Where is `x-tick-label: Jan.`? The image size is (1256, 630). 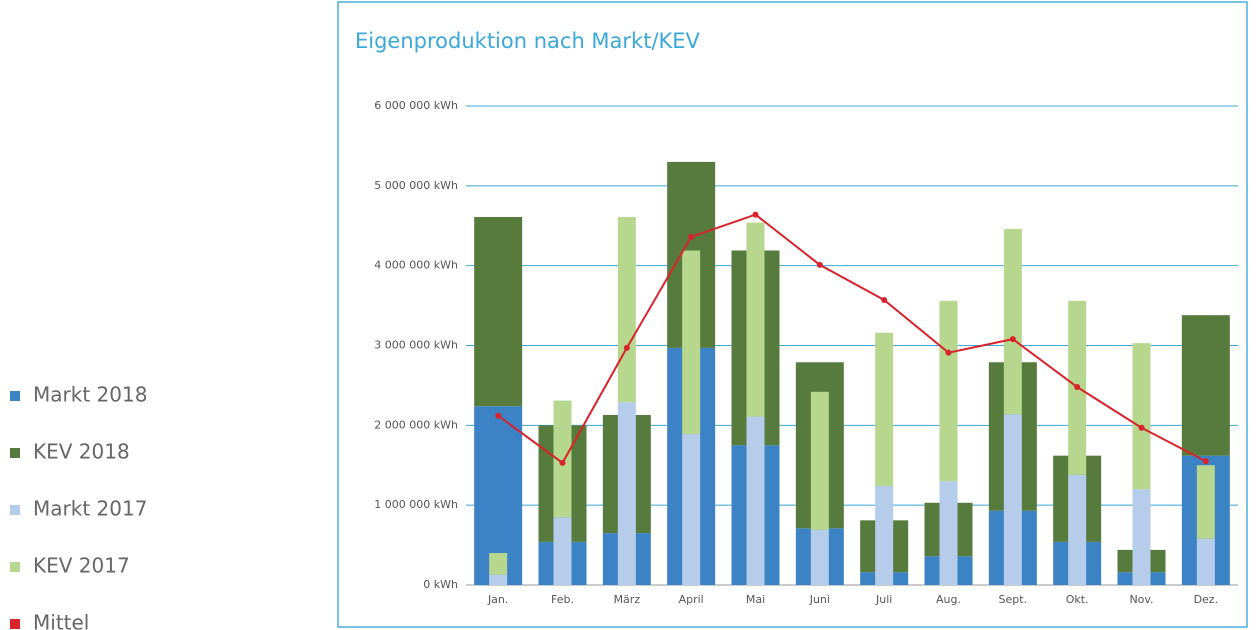
x-tick-label: Jan. is located at coordinates (497, 599).